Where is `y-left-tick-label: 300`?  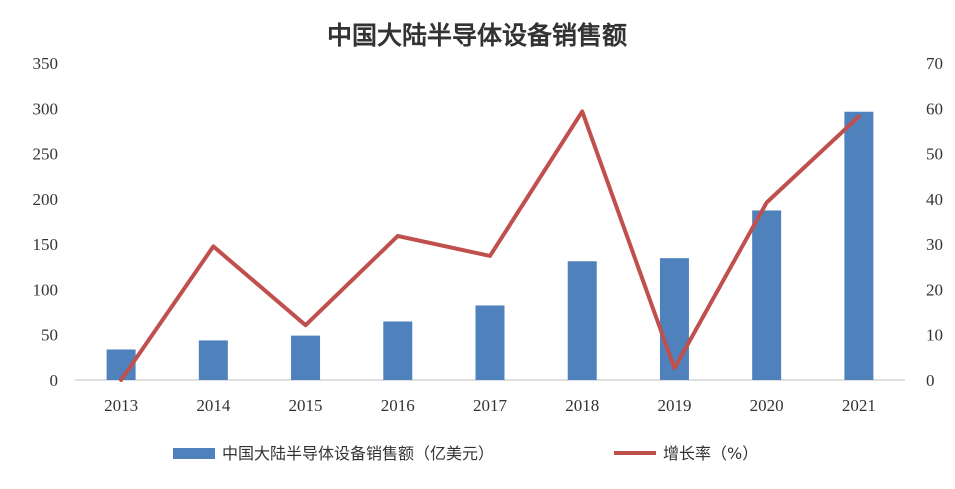 y-left-tick-label: 300 is located at coordinates (46, 108).